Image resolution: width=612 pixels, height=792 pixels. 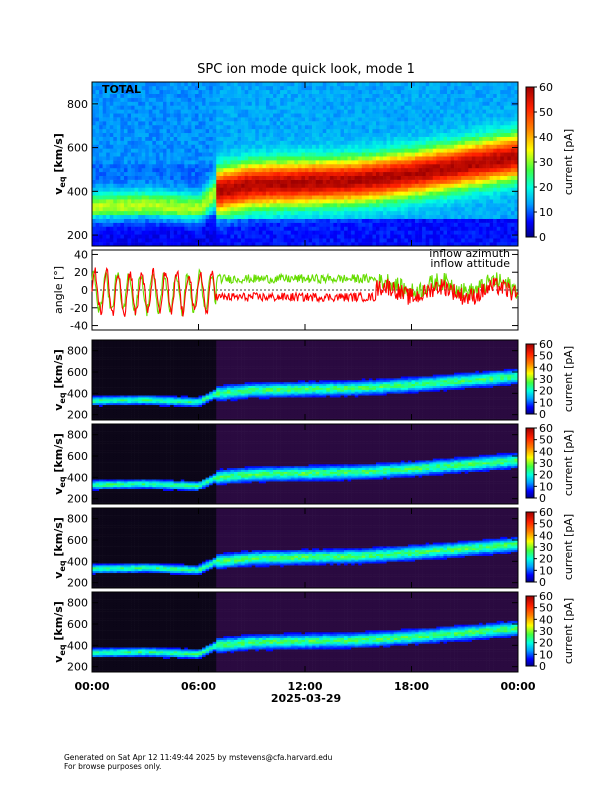 What do you see at coordinates (568, 631) in the screenshot?
I see `cup-4-colorbar-label: current [pA]` at bounding box center [568, 631].